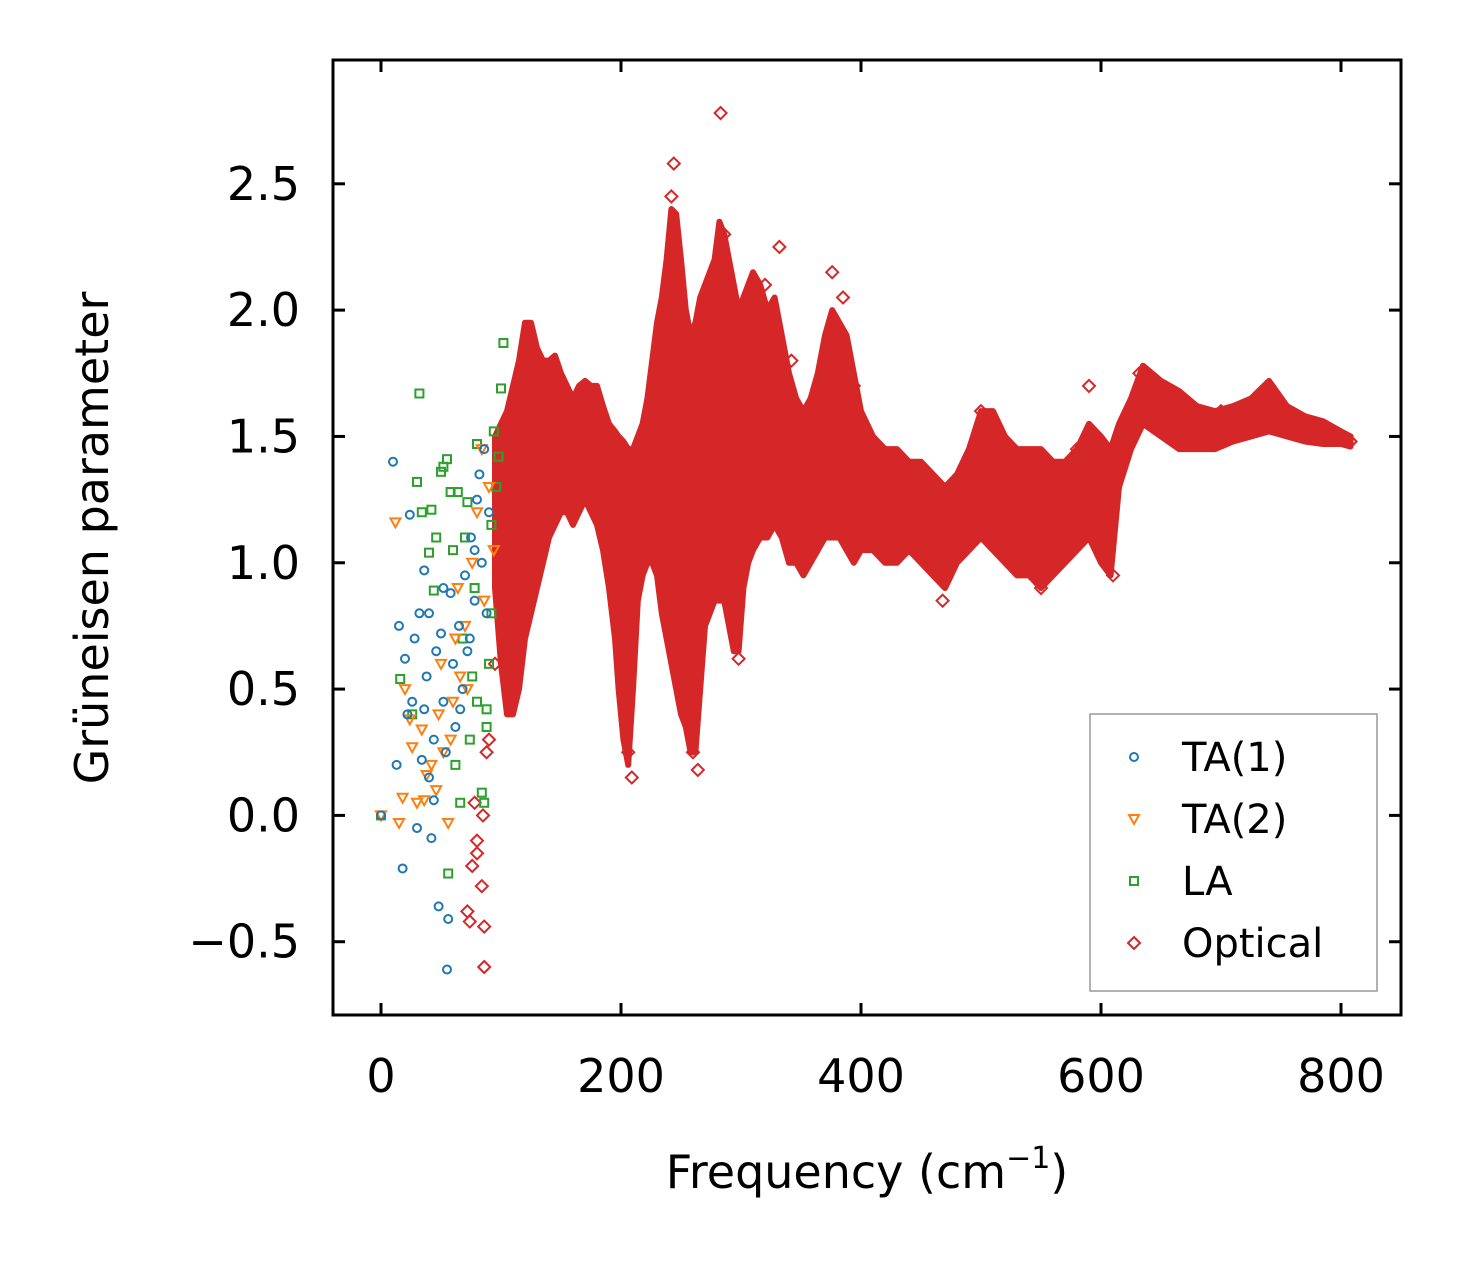  Describe the element at coordinates (861, 1076) in the screenshot. I see `x-tick-label: 400` at that location.